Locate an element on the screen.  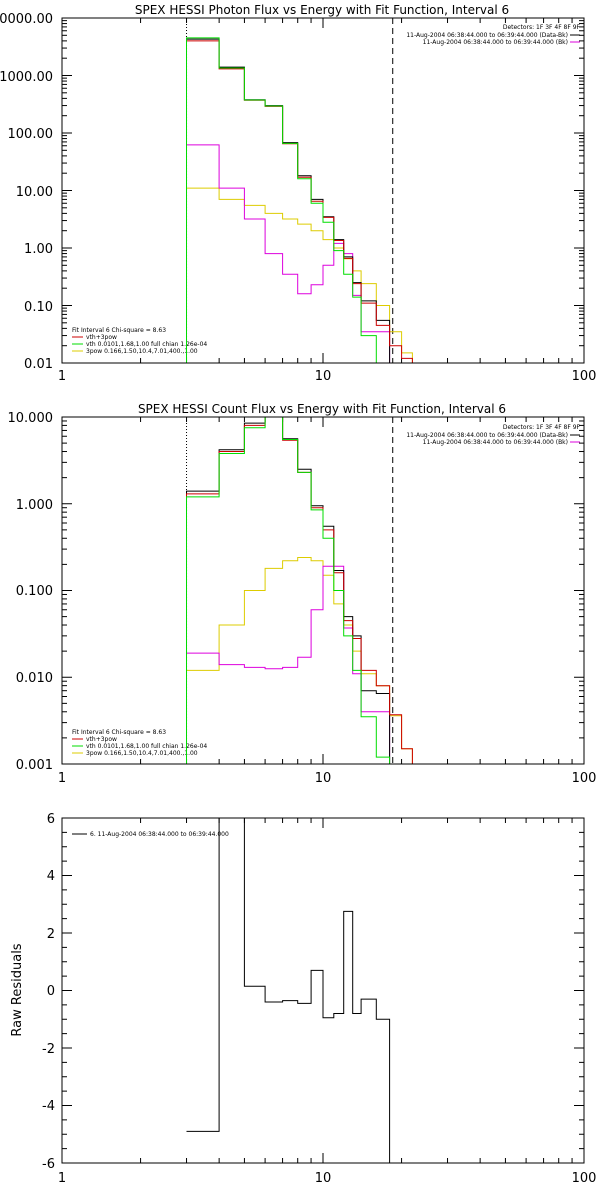
panel1-ytick-label: 10000.00 is located at coordinates (26, 19).